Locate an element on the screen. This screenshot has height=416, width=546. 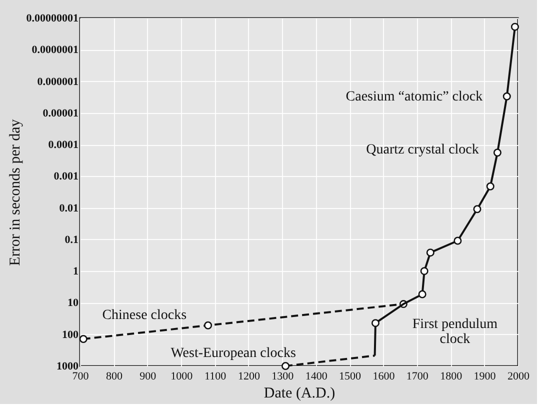
x-tick-label: 1000 is located at coordinates (182, 376).